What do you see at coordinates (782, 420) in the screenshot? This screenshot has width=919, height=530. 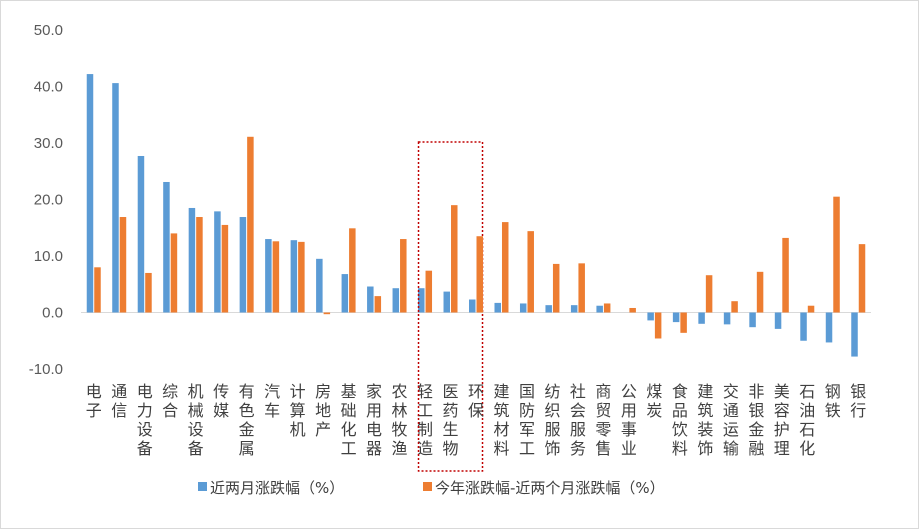 I see `category-label: 美容护理` at bounding box center [782, 420].